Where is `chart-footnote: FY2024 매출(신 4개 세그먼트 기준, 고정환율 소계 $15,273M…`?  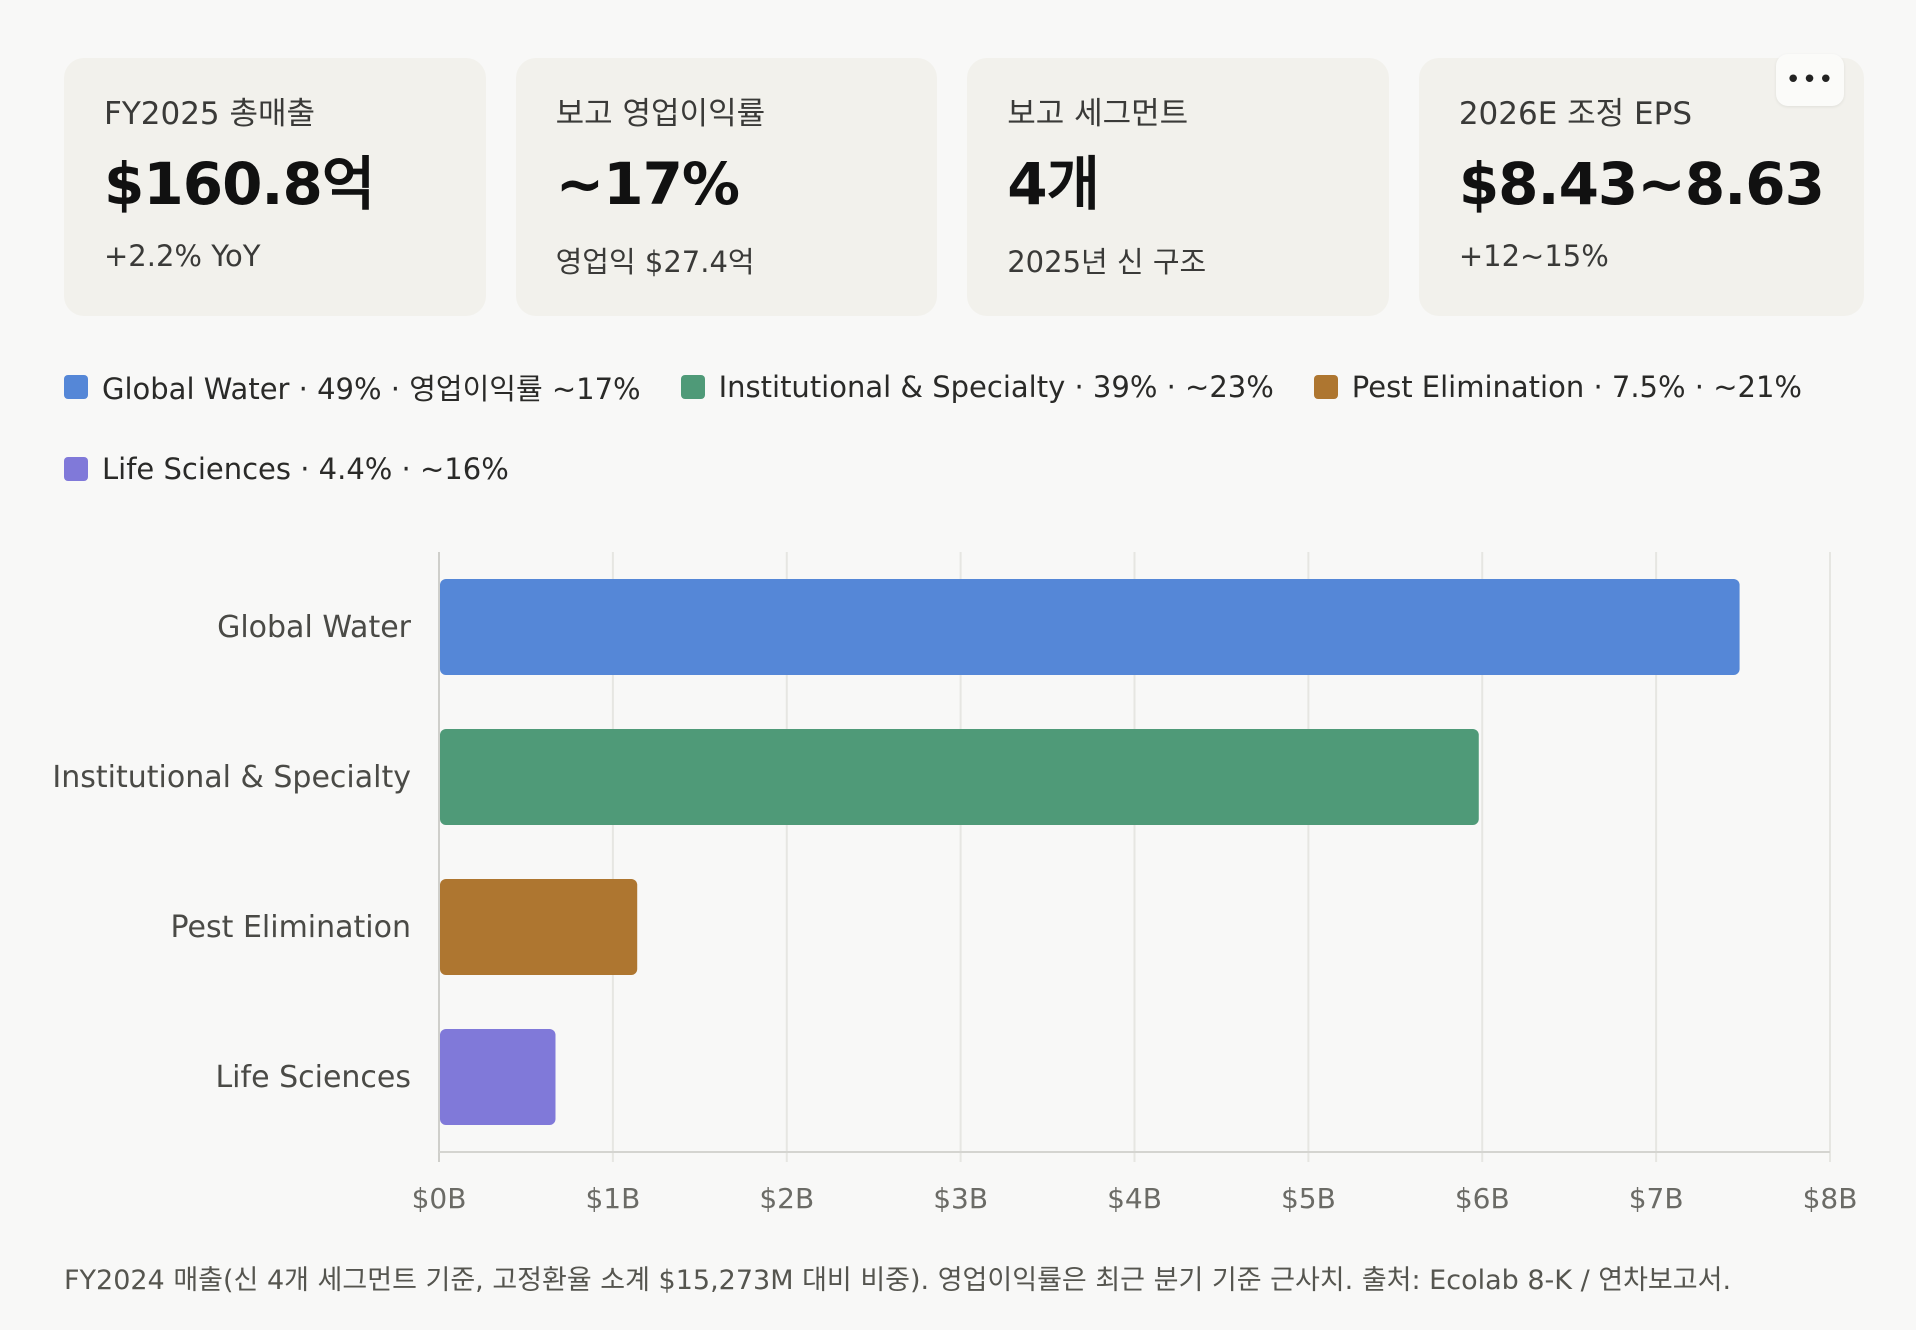 chart-footnote: FY2024 매출(신 4개 세그먼트 기준, 고정환율 소계 $15,273M… is located at coordinates (898, 1280).